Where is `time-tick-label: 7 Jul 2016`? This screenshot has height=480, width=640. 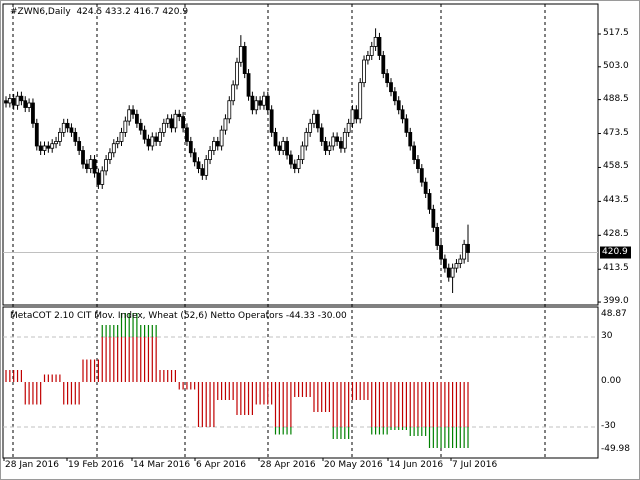
time-tick-label: 7 Jul 2016 is located at coordinates (475, 465).